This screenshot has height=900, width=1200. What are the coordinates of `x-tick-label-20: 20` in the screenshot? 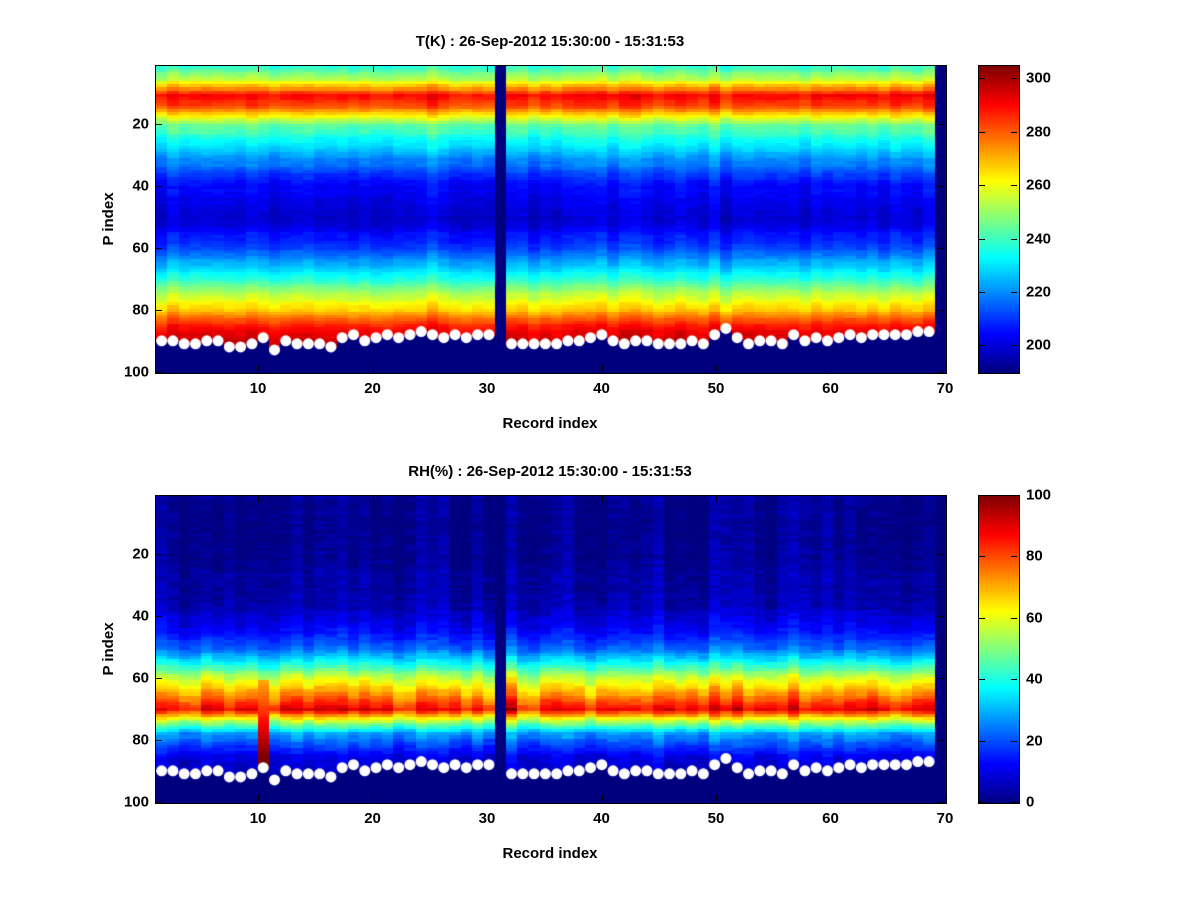 It's located at (372, 388).